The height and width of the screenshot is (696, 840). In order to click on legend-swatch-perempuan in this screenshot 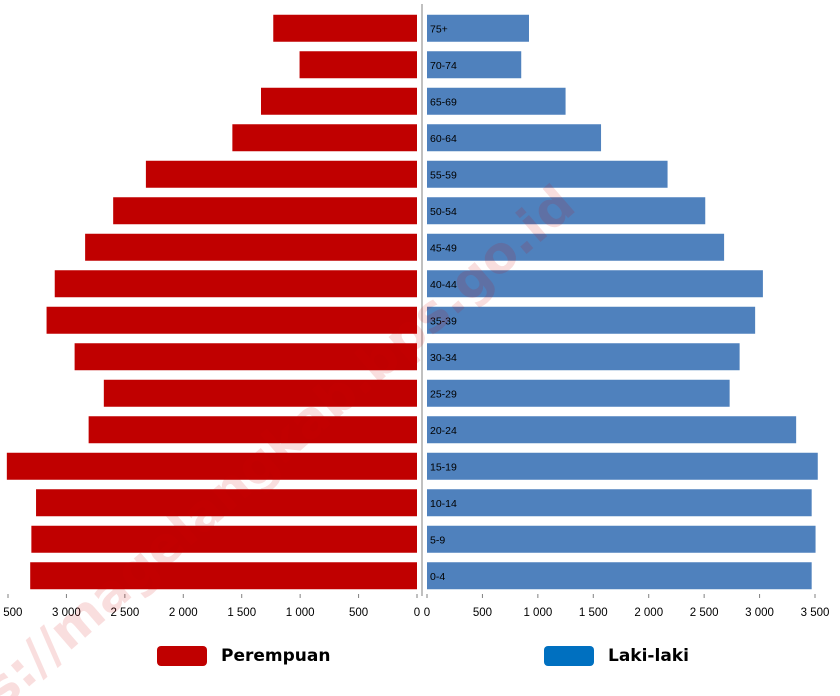, I will do `click(182, 656)`.